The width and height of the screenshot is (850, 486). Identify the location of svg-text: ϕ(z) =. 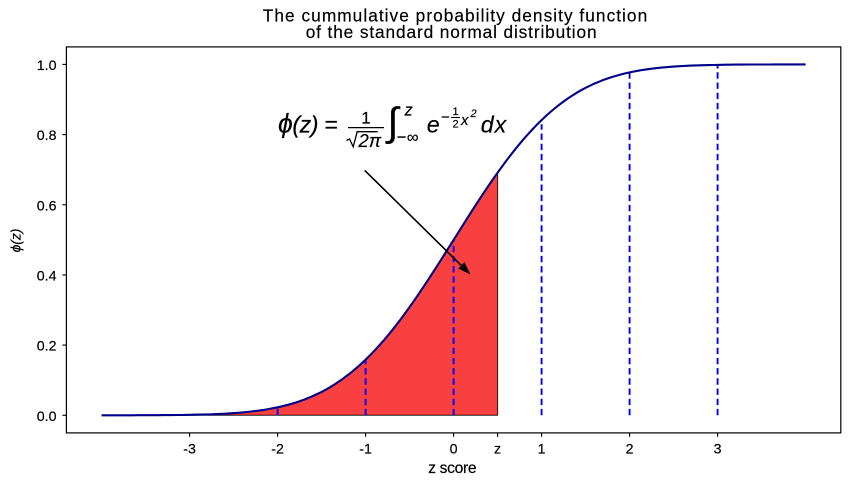
(308, 124).